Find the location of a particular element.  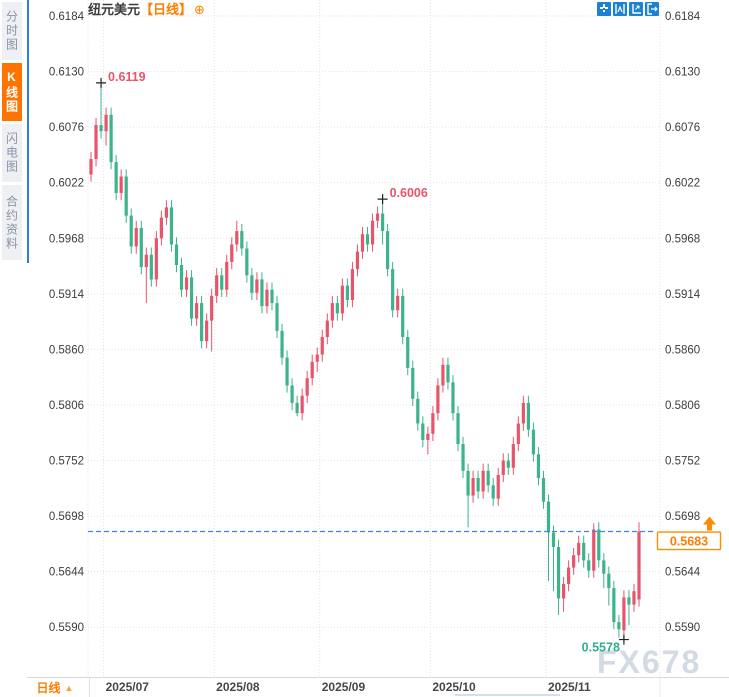

axes-scale-icon is located at coordinates (636, 9).